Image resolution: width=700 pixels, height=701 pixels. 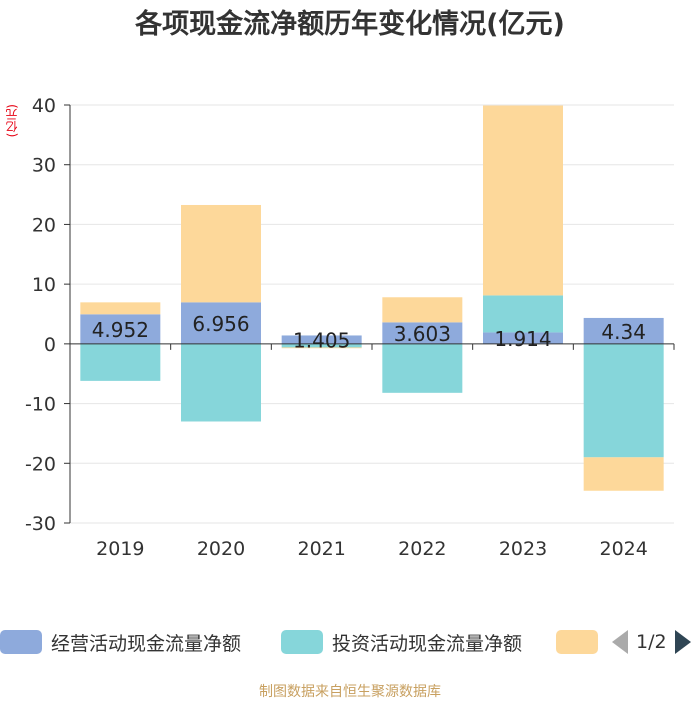 I want to click on bar-s2-2023, so click(x=523, y=314).